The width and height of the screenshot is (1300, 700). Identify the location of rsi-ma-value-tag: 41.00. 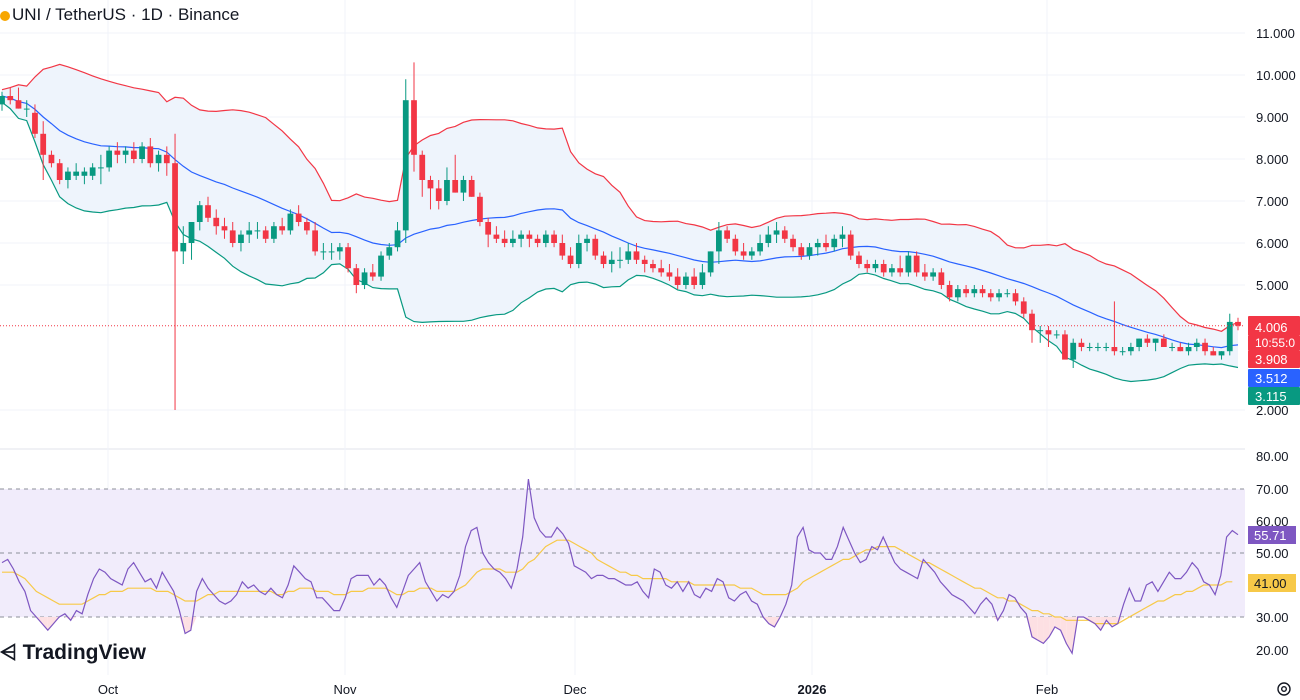
(1270, 583).